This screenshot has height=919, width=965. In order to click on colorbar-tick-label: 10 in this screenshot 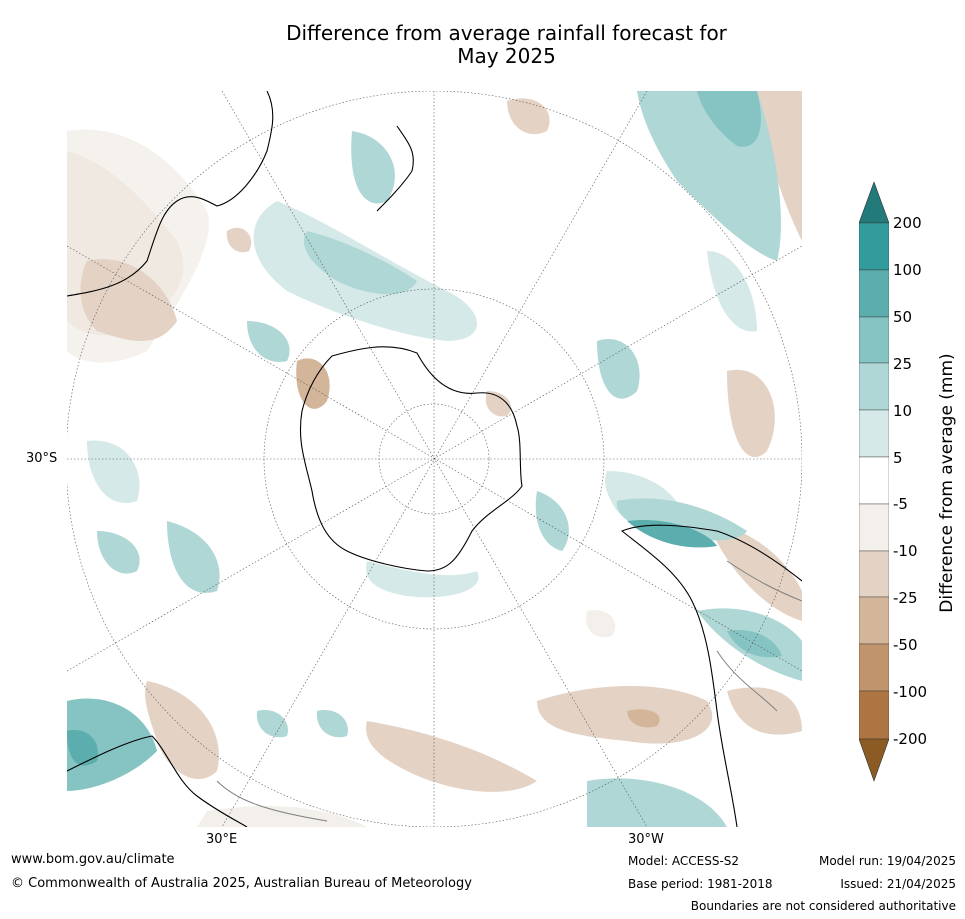, I will do `click(903, 410)`.